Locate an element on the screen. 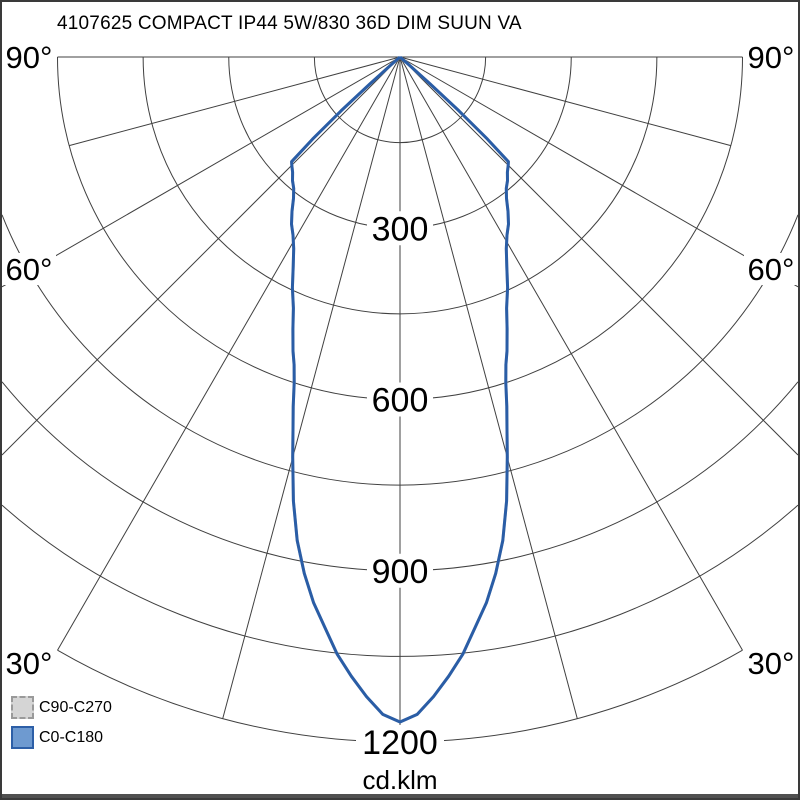  c90-c270-swatch-icon is located at coordinates (22, 707).